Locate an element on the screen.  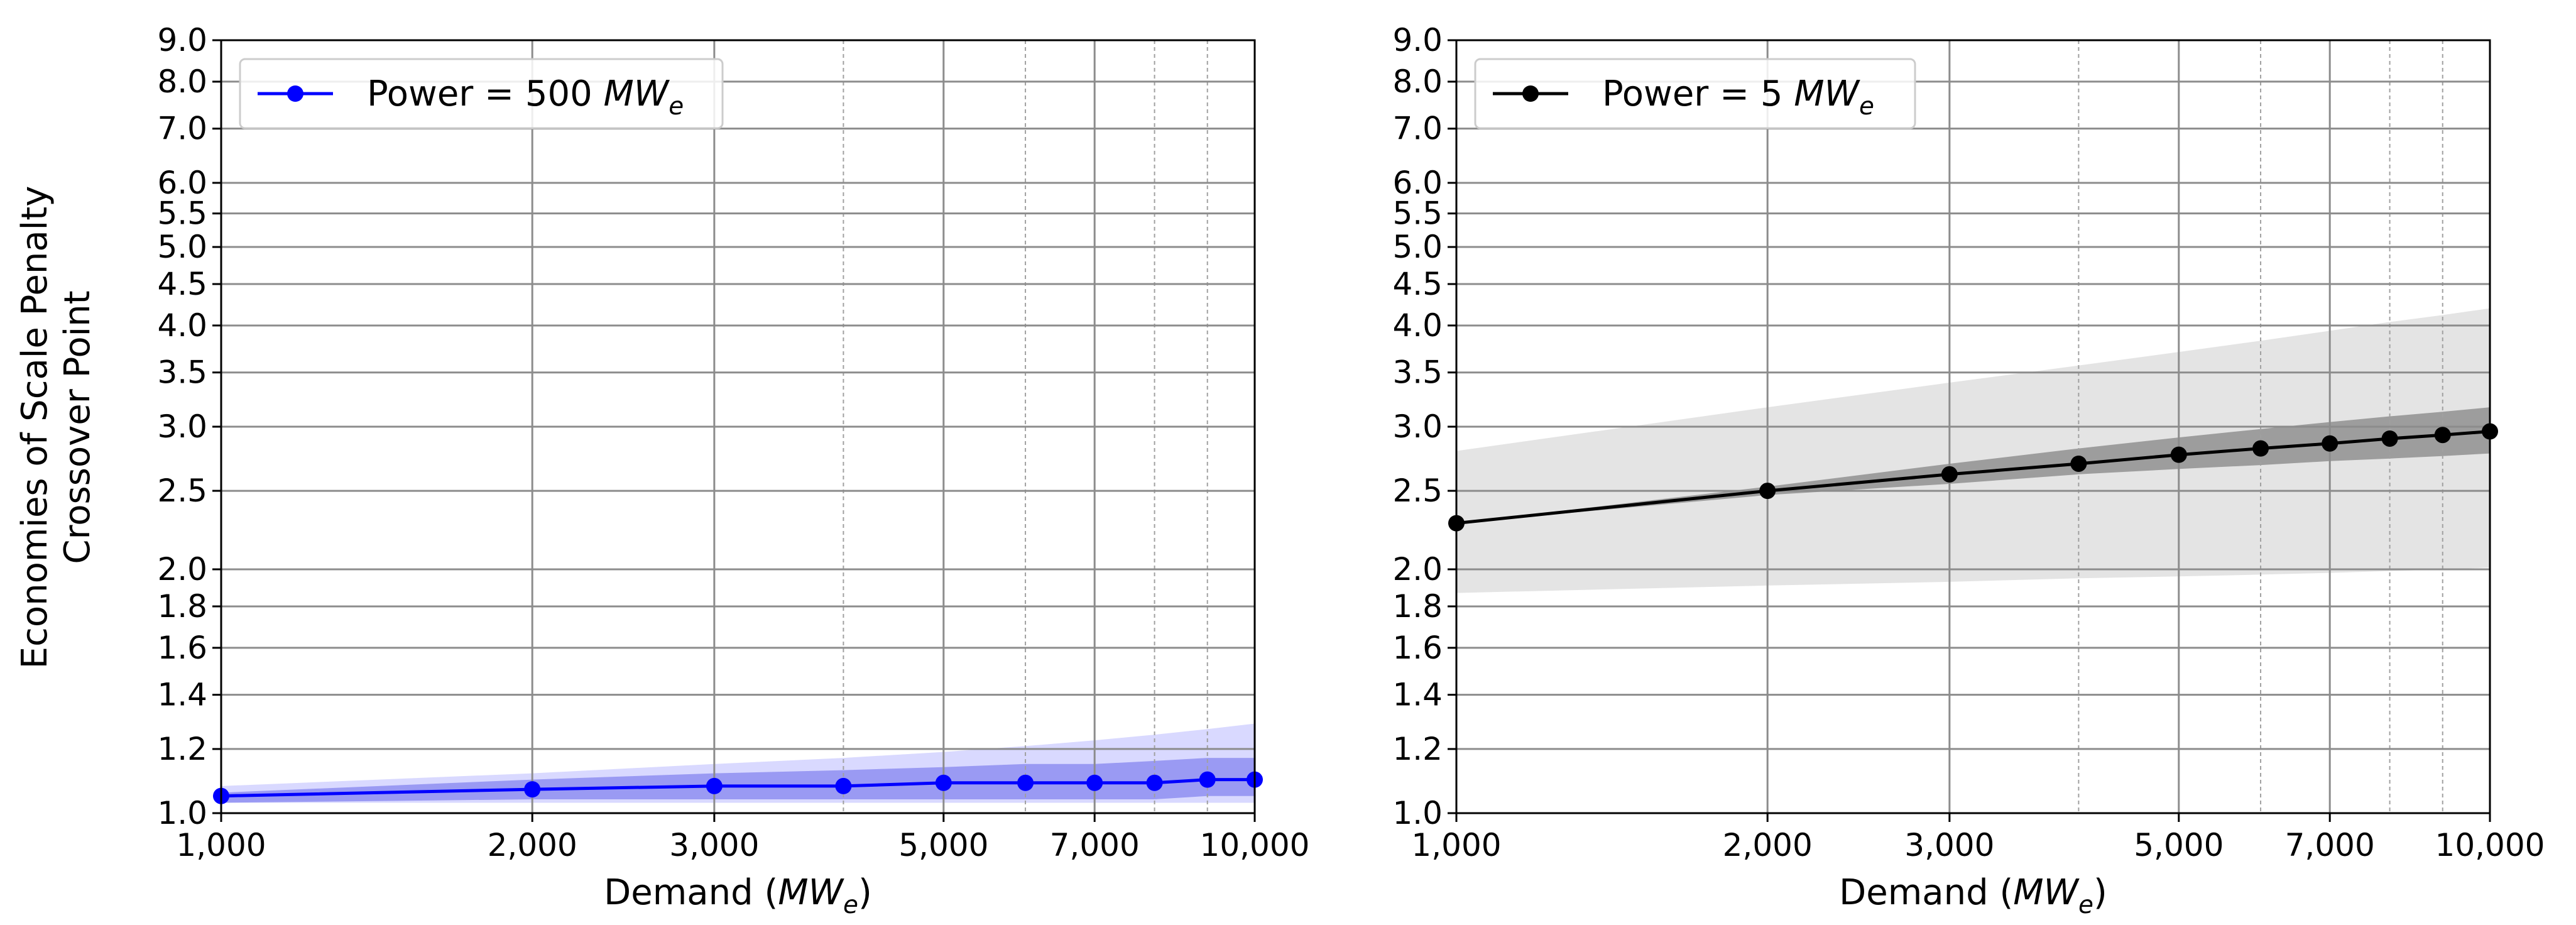
figure-ylabel-line1: Economies of Scale Penalty is located at coordinates (35, 428).